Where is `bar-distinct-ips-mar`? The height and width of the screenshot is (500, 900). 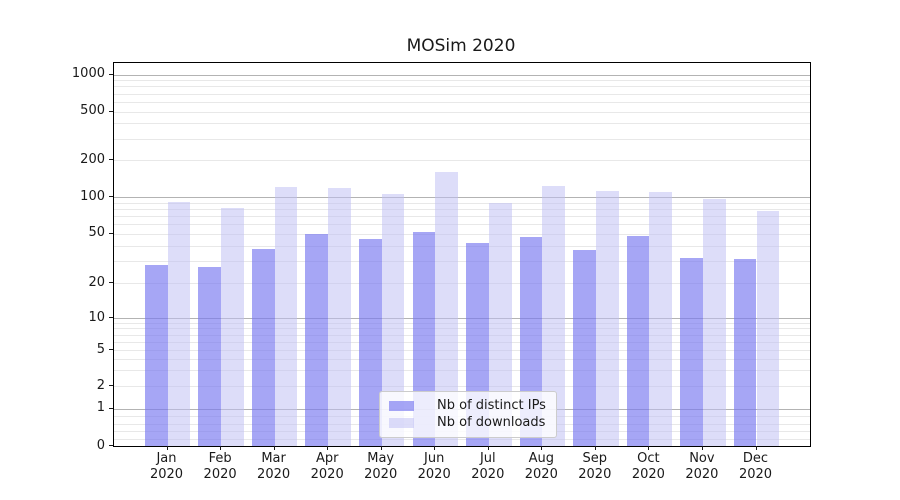
bar-distinct-ips-mar is located at coordinates (263, 347).